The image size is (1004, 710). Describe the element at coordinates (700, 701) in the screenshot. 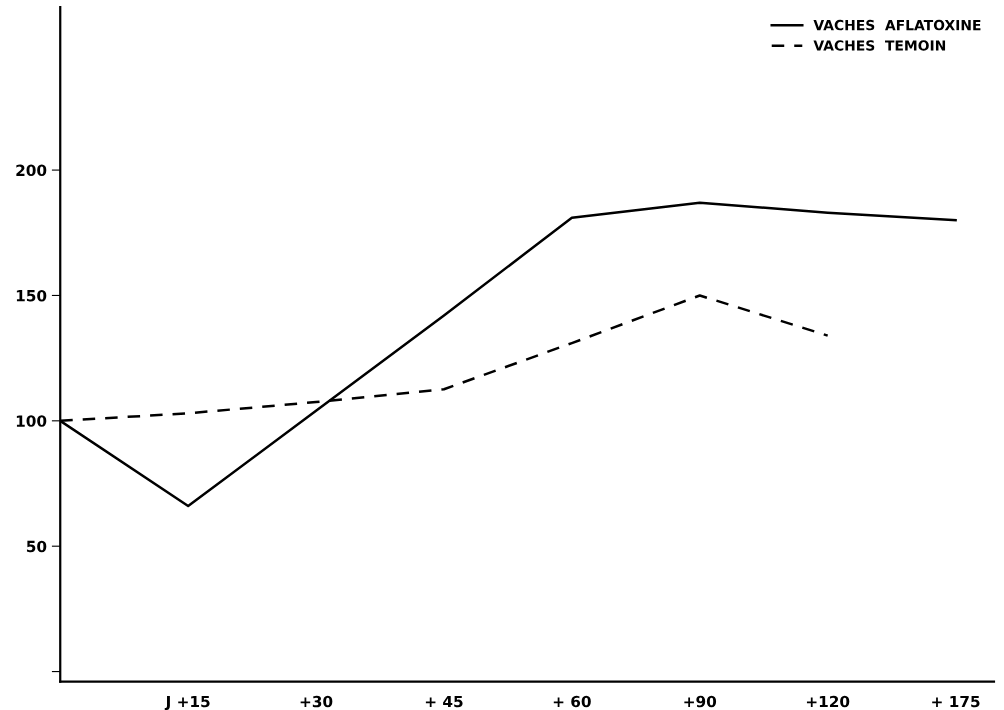

I see `x-tick-label: +90` at that location.